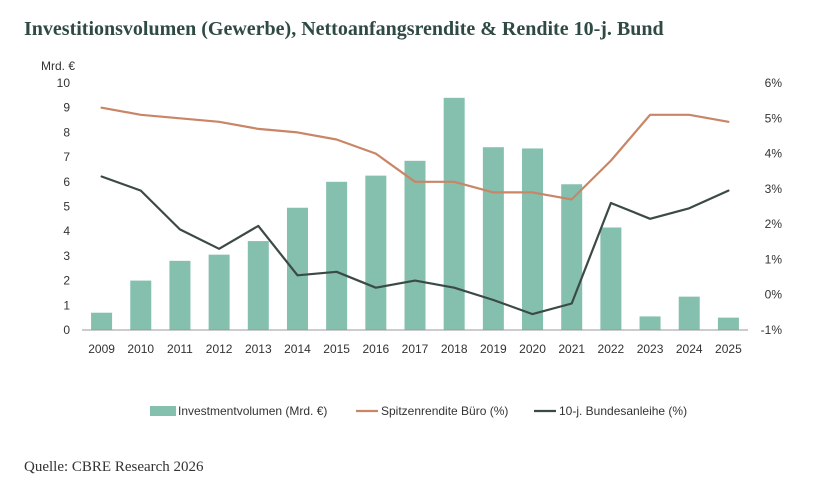 Image resolution: width=817 pixels, height=490 pixels. Describe the element at coordinates (66, 231) in the screenshot. I see `left-axis-tick-label: 4` at that location.